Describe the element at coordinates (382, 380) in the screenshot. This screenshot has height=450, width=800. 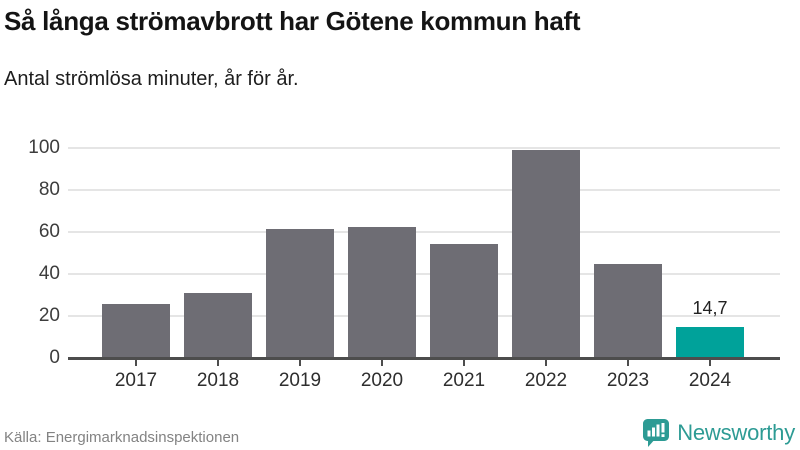
I see `x-axis-tick-label: 2020` at that location.